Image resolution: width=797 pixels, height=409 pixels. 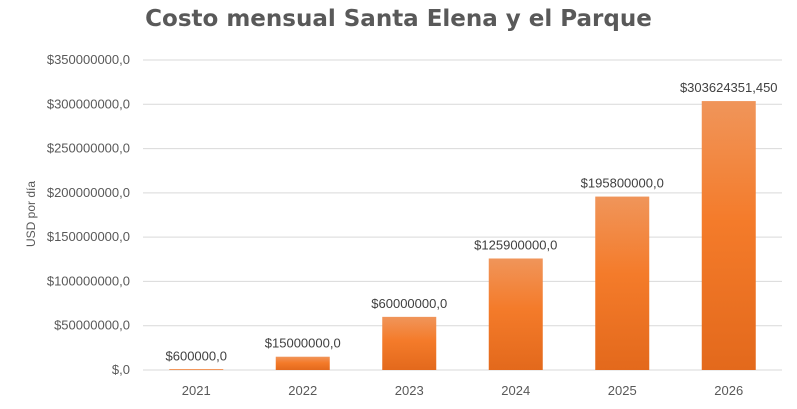 What do you see at coordinates (728, 390) in the screenshot?
I see `x-tick-label: 2026` at bounding box center [728, 390].